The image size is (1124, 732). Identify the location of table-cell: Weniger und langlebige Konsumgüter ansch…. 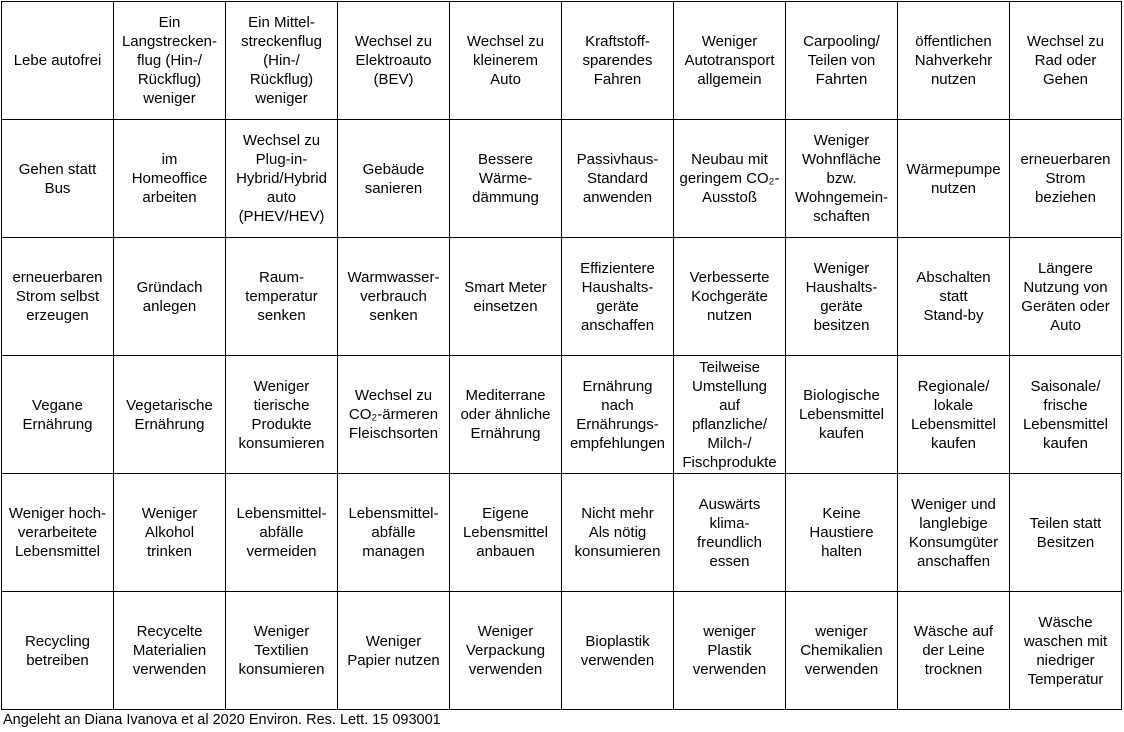
(953, 532).